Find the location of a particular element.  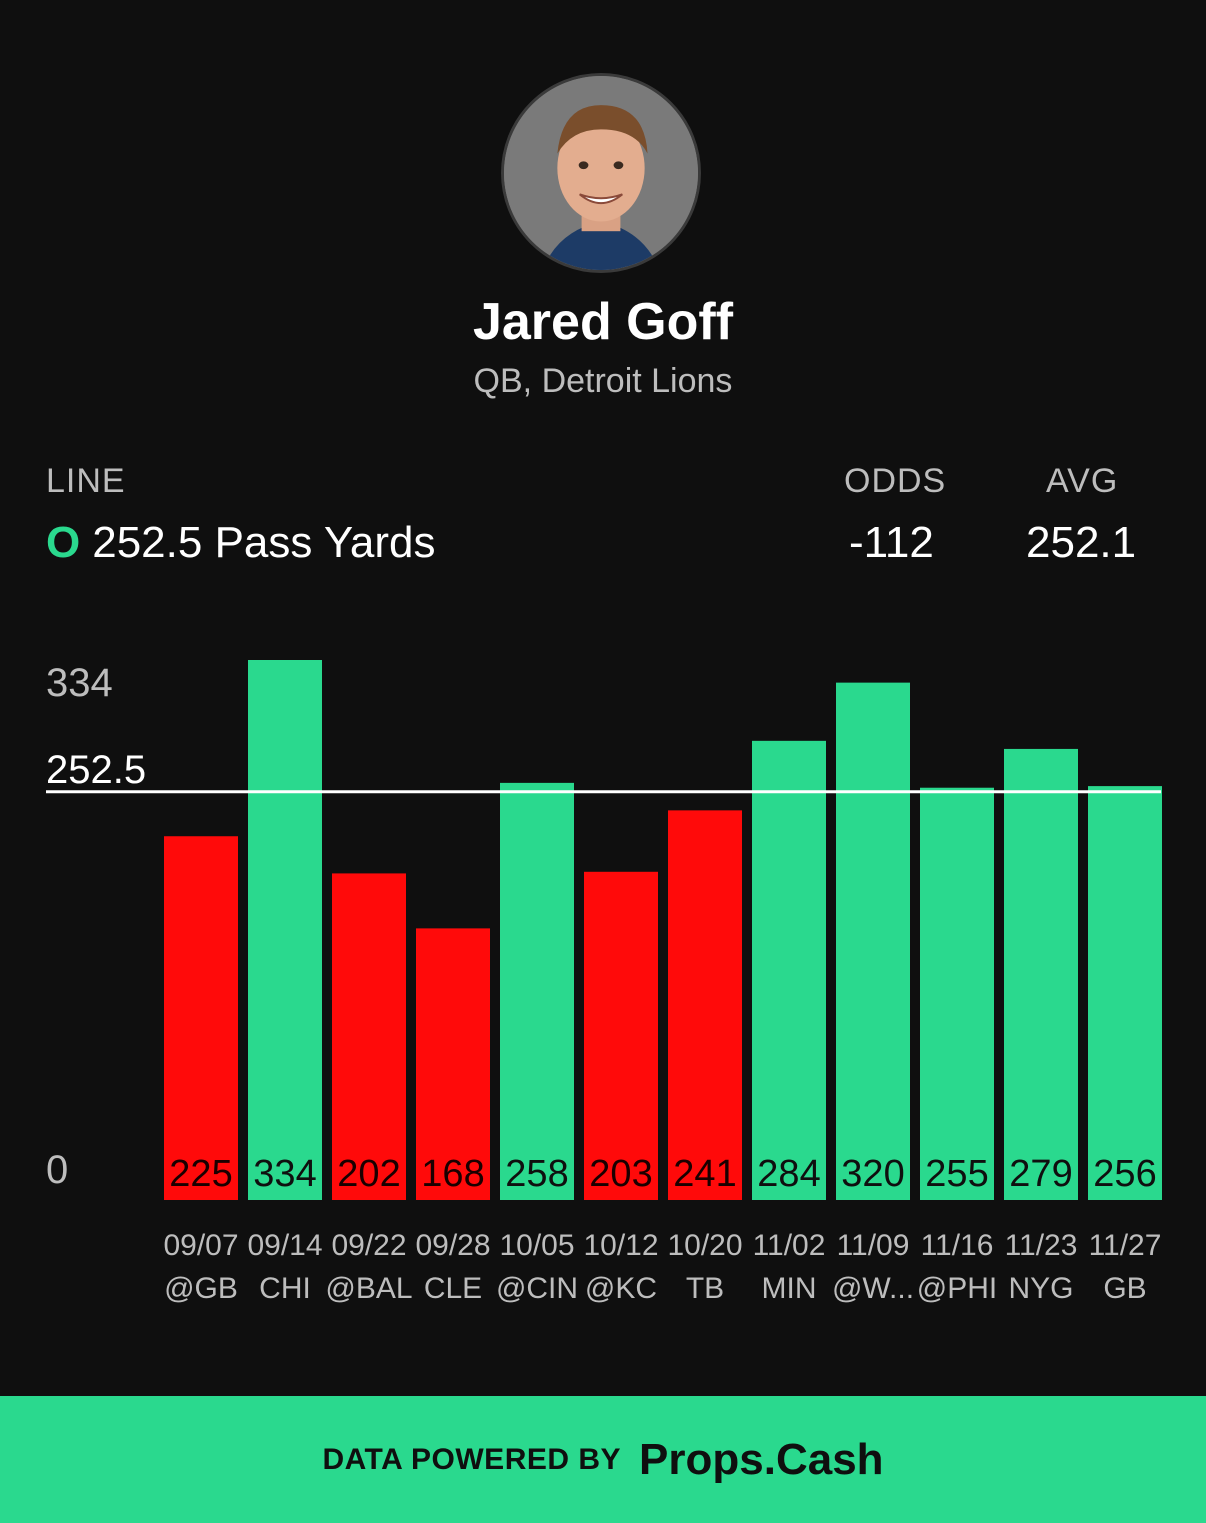

x-tick-date: 10/12 is located at coordinates (620, 1245).